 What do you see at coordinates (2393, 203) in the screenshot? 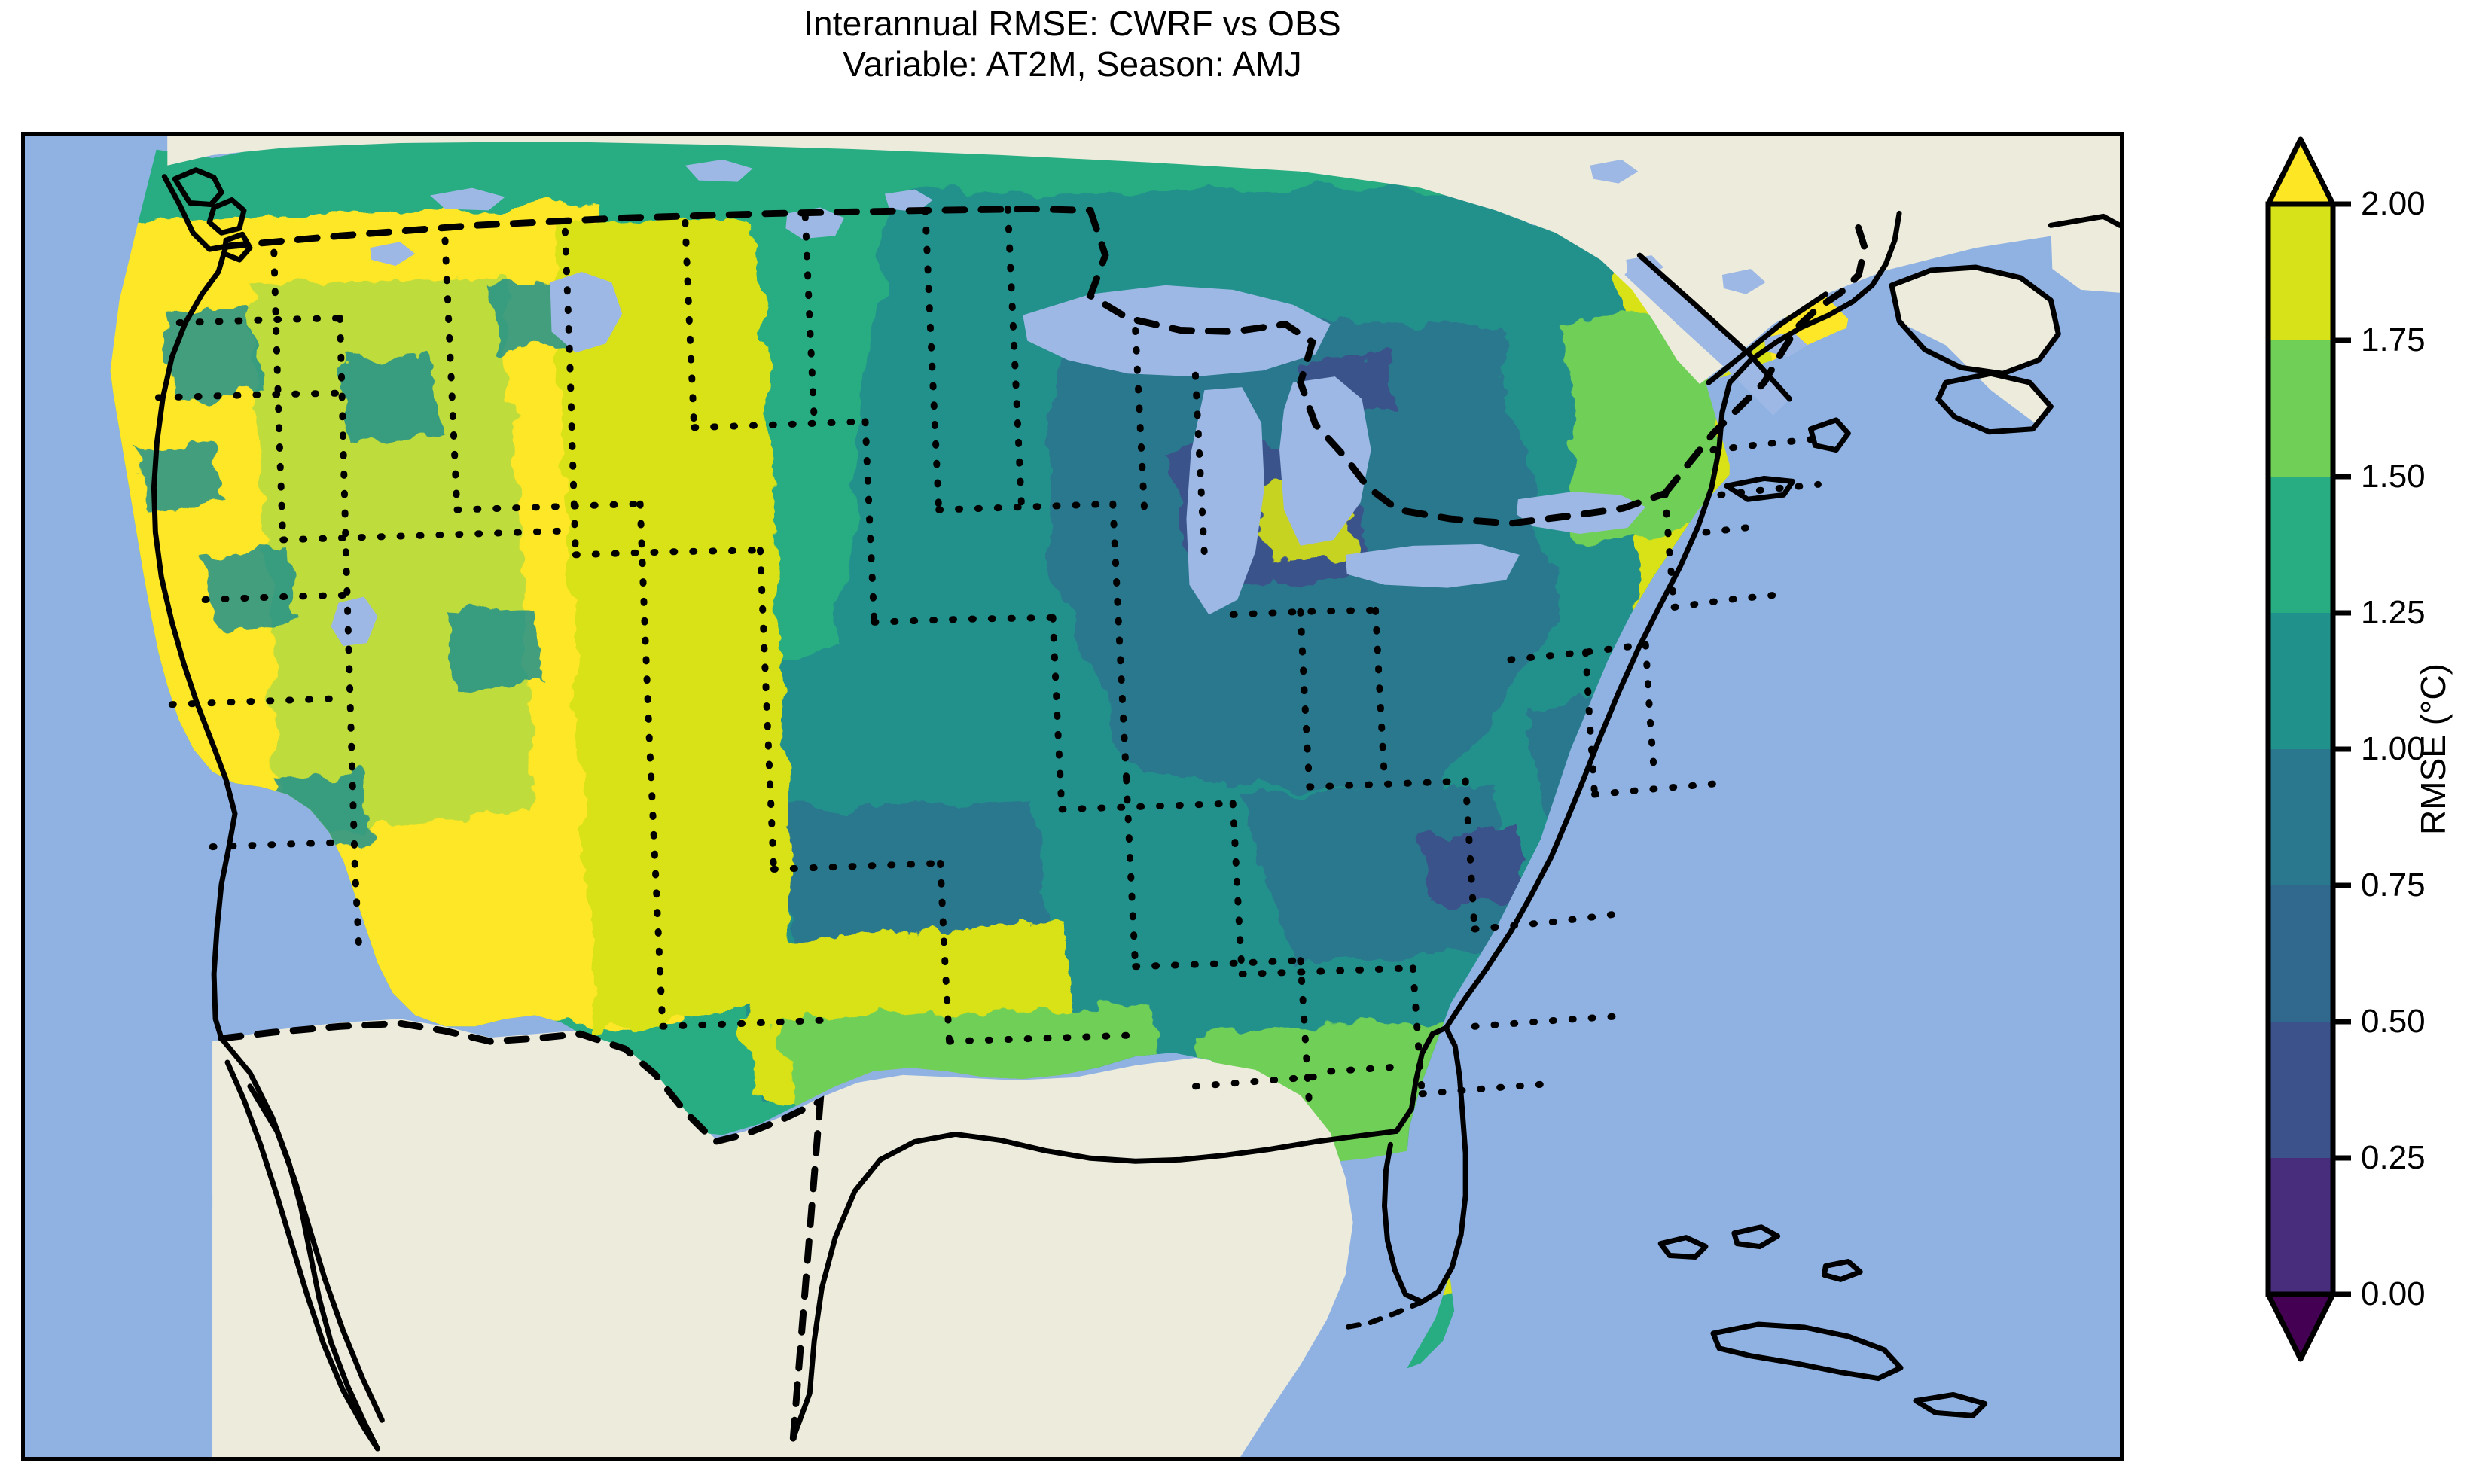
I see `colorbar-tick-2-00: 2.00` at bounding box center [2393, 203].